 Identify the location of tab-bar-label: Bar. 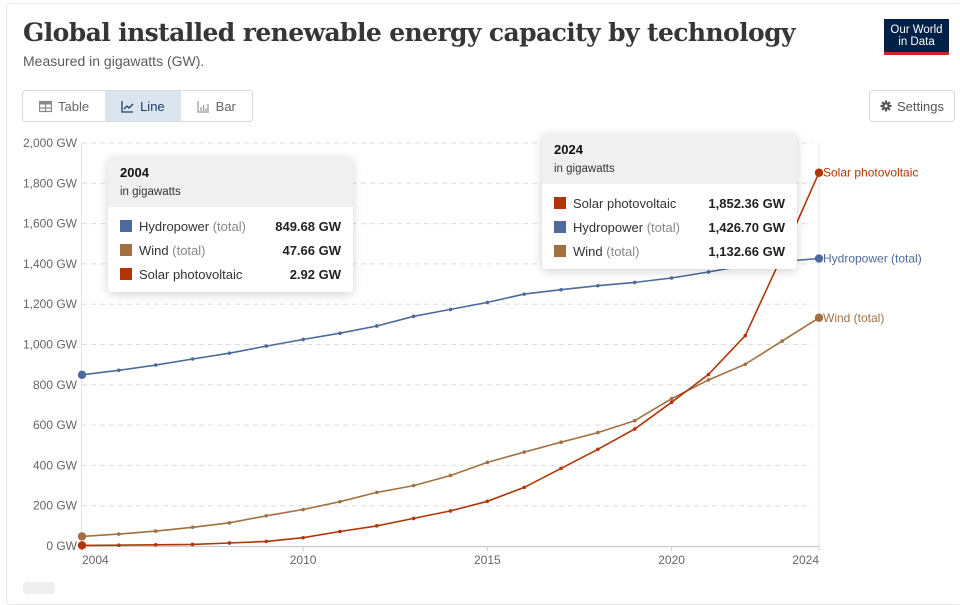
(225, 106).